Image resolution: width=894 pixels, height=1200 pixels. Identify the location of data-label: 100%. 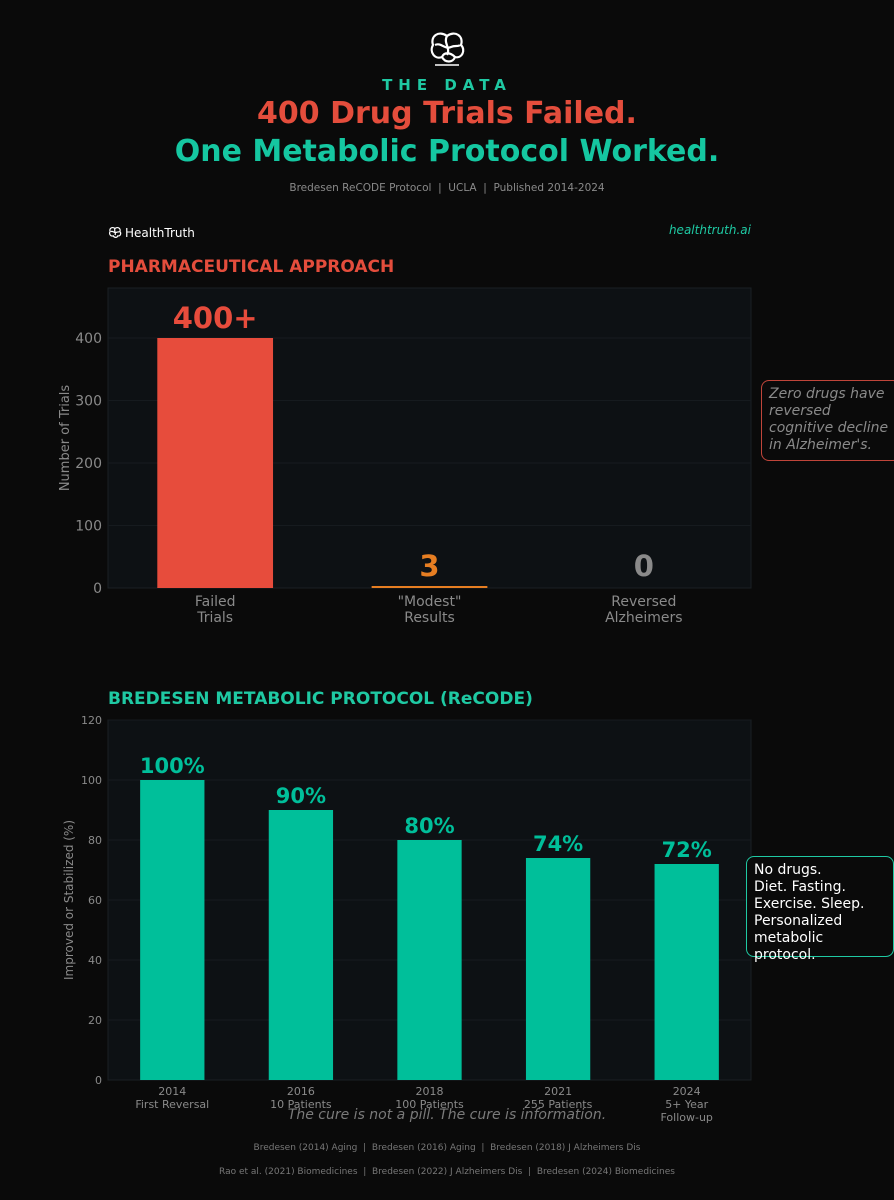
(172, 766).